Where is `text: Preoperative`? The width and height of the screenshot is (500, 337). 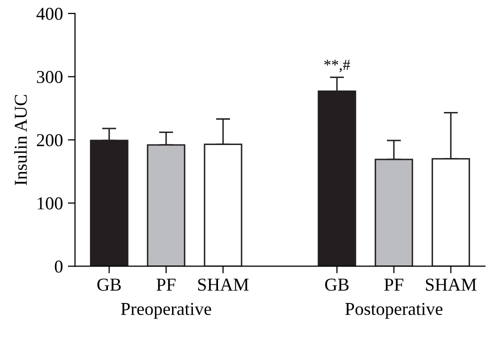
text: Preoperative is located at coordinates (166, 310).